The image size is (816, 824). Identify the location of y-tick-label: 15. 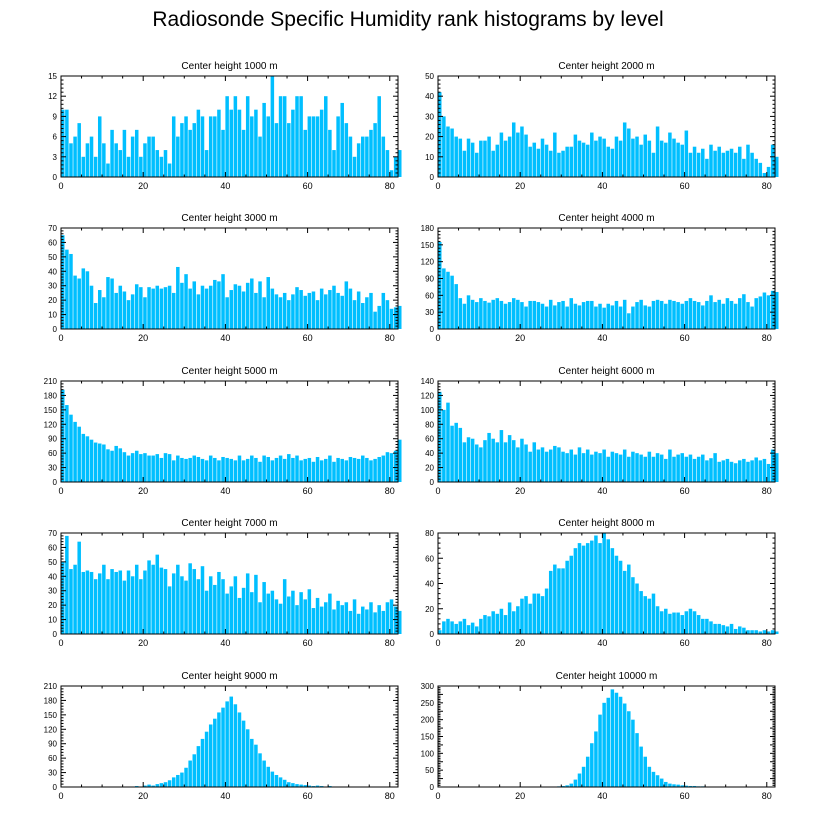
(52, 76).